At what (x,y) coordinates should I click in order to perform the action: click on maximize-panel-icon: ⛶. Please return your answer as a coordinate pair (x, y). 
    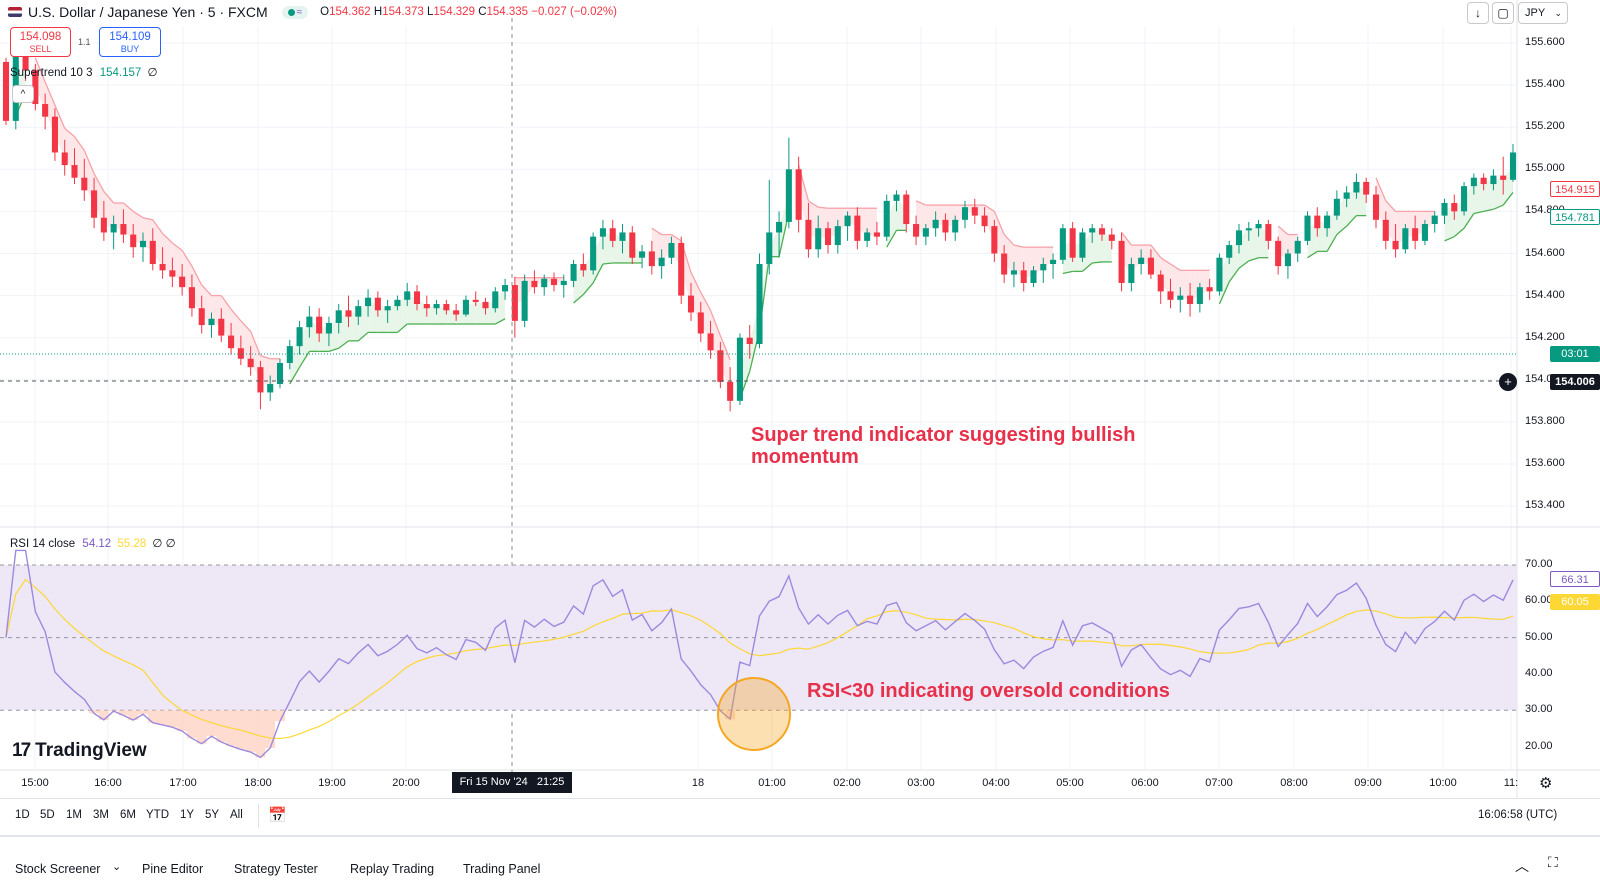
    Looking at the image, I should click on (1553, 862).